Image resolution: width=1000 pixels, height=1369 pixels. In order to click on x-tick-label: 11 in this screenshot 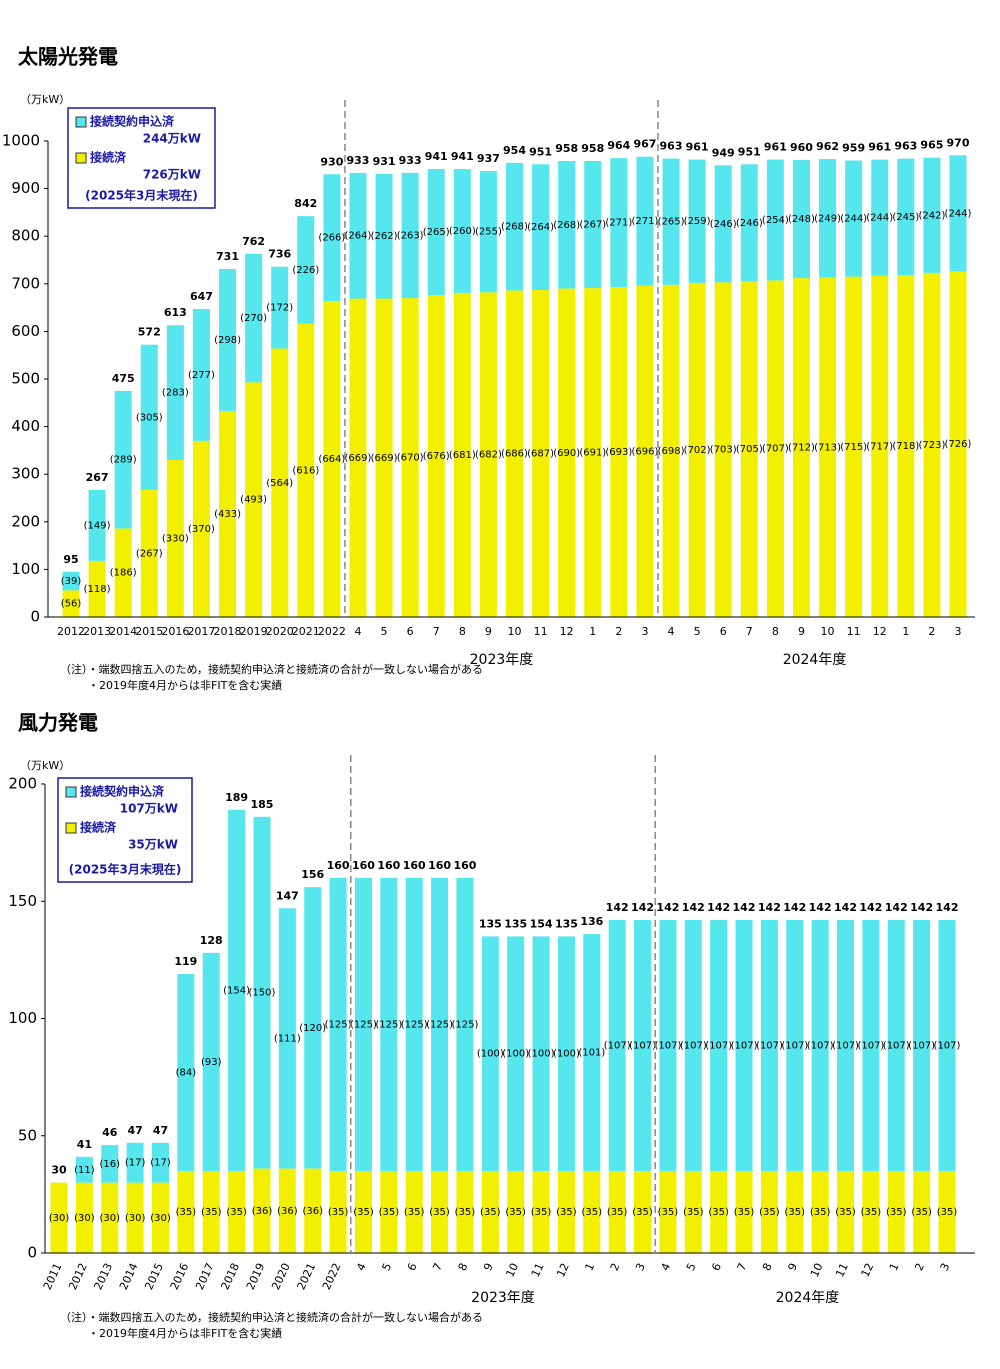, I will do `click(541, 631)`.